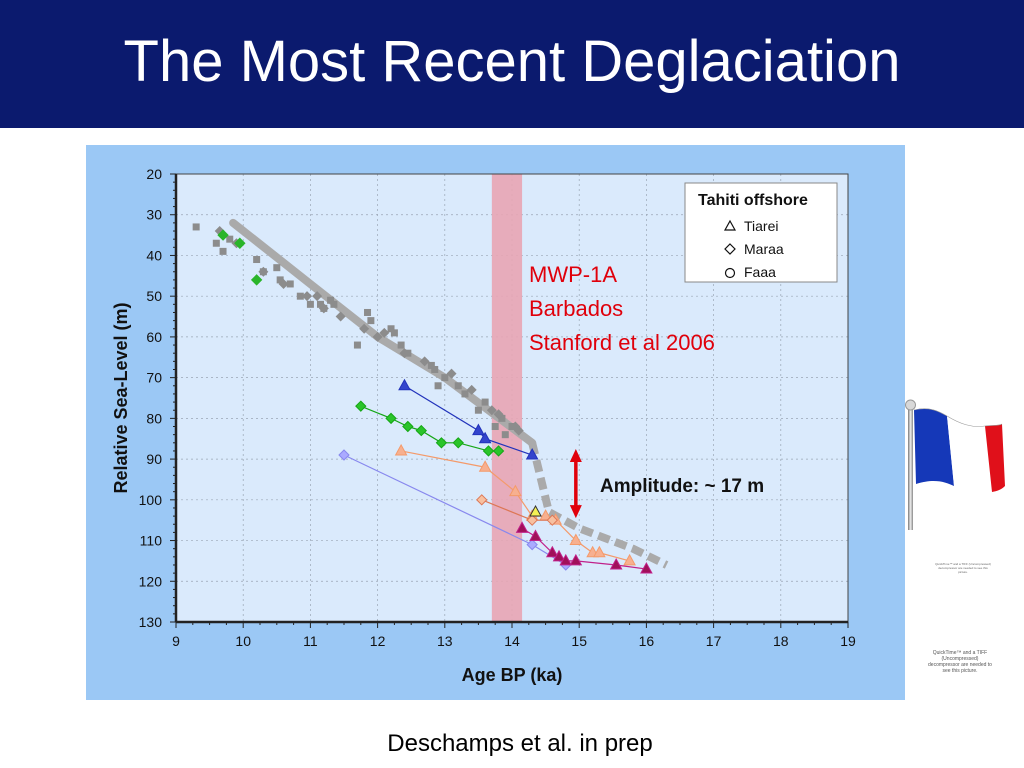 This screenshot has height=768, width=1024. I want to click on x-tick-label: 13, so click(445, 641).